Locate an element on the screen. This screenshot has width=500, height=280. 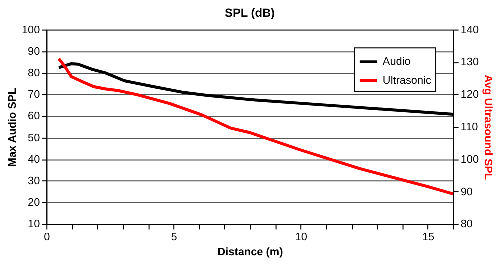
chart-title: SPL (dB) is located at coordinates (250, 13).